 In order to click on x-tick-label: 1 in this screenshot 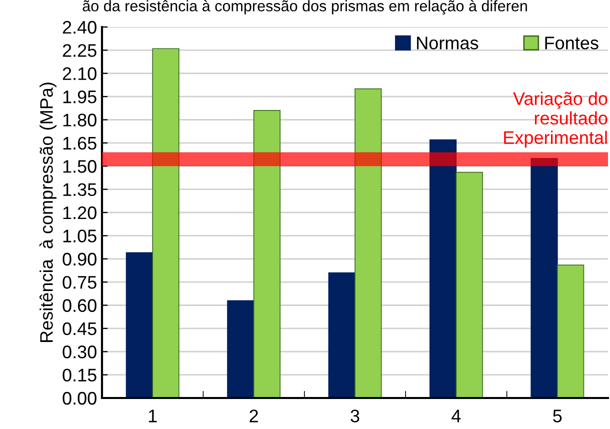, I will do `click(152, 416)`.